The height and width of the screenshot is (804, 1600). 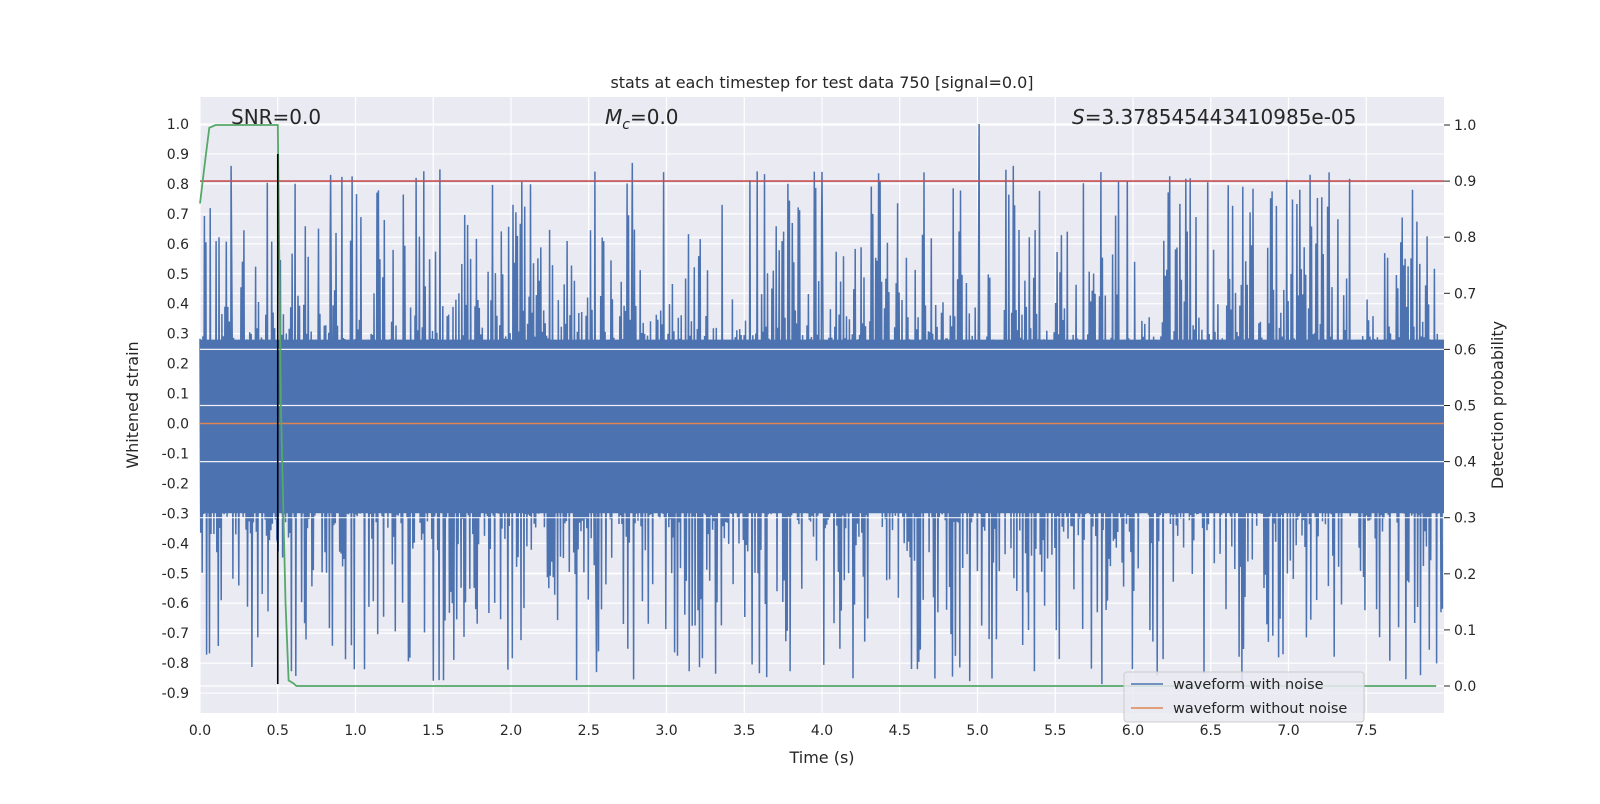 What do you see at coordinates (178, 335) in the screenshot?
I see `y-tick-label: 0.3` at bounding box center [178, 335].